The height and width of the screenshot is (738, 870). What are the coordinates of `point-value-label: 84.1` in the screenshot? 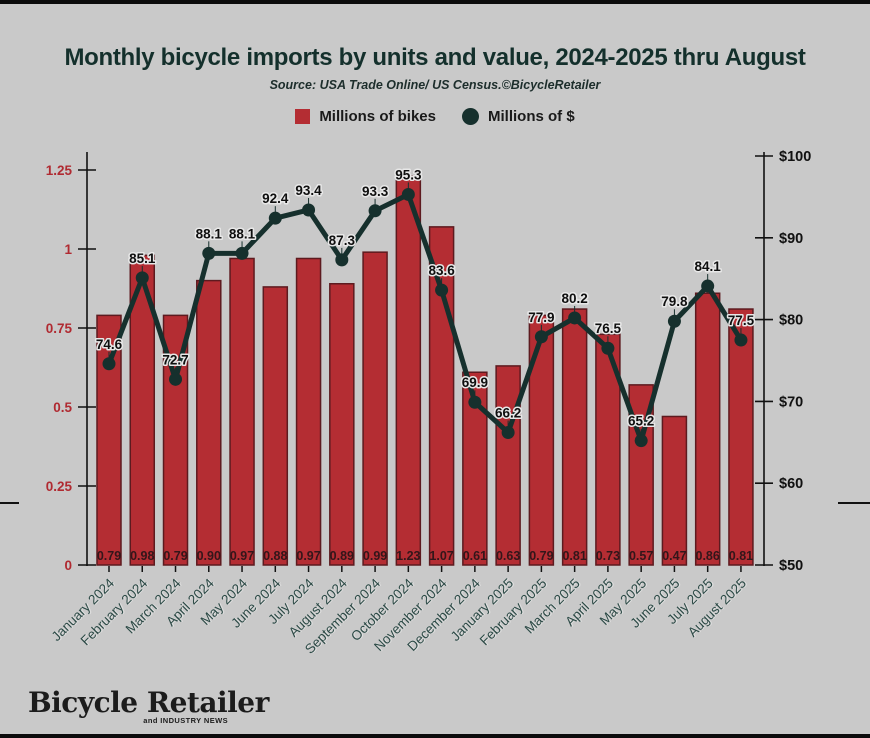 It's located at (708, 266).